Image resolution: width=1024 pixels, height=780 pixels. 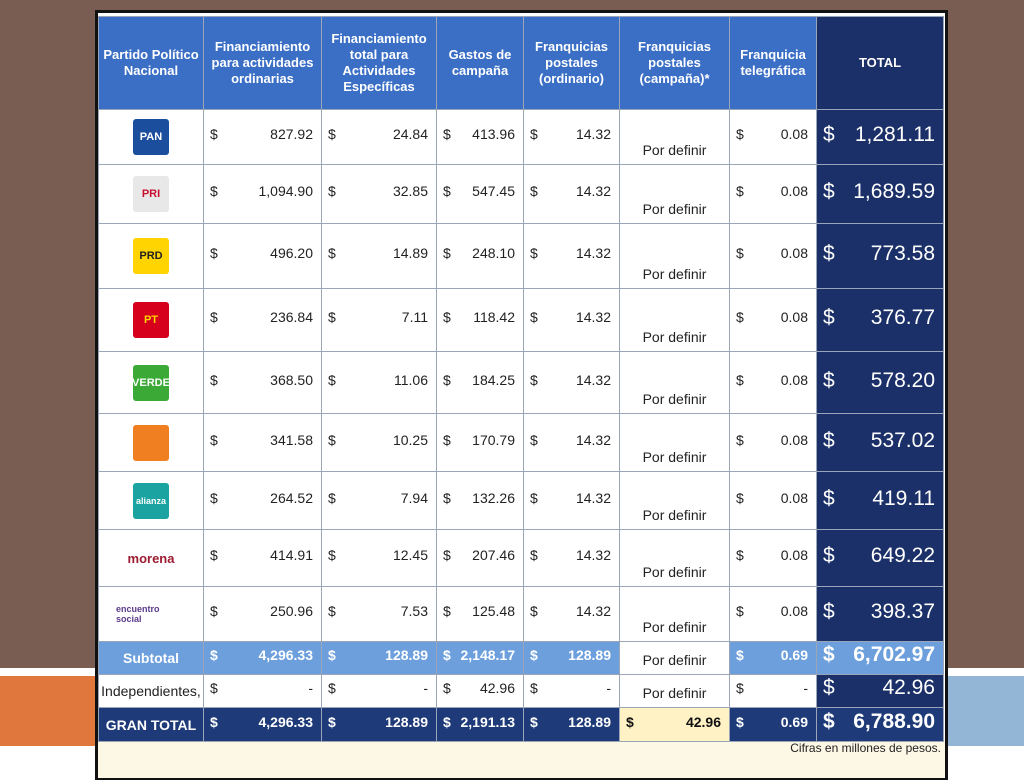 What do you see at coordinates (151, 500) in the screenshot?
I see `party-logo: alianza` at bounding box center [151, 500].